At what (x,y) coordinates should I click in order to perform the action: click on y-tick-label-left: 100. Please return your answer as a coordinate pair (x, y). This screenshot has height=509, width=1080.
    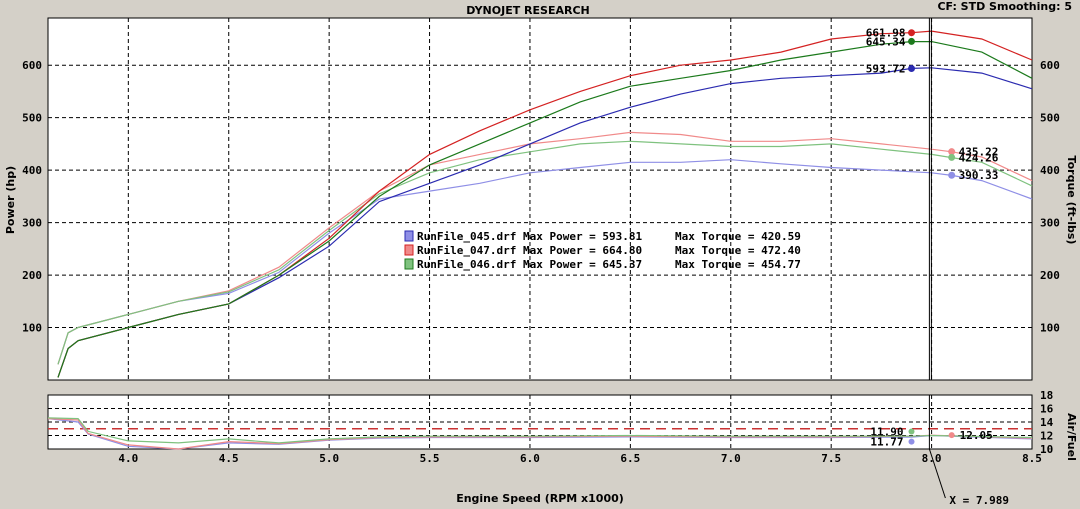
    Looking at the image, I should click on (32, 328).